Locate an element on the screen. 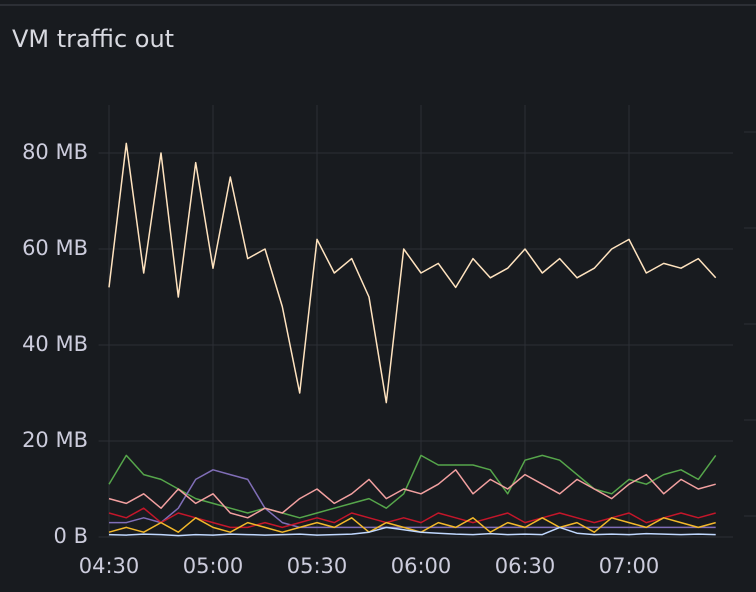 This screenshot has width=756, height=592. x-tick-label: 06:00 is located at coordinates (421, 566).